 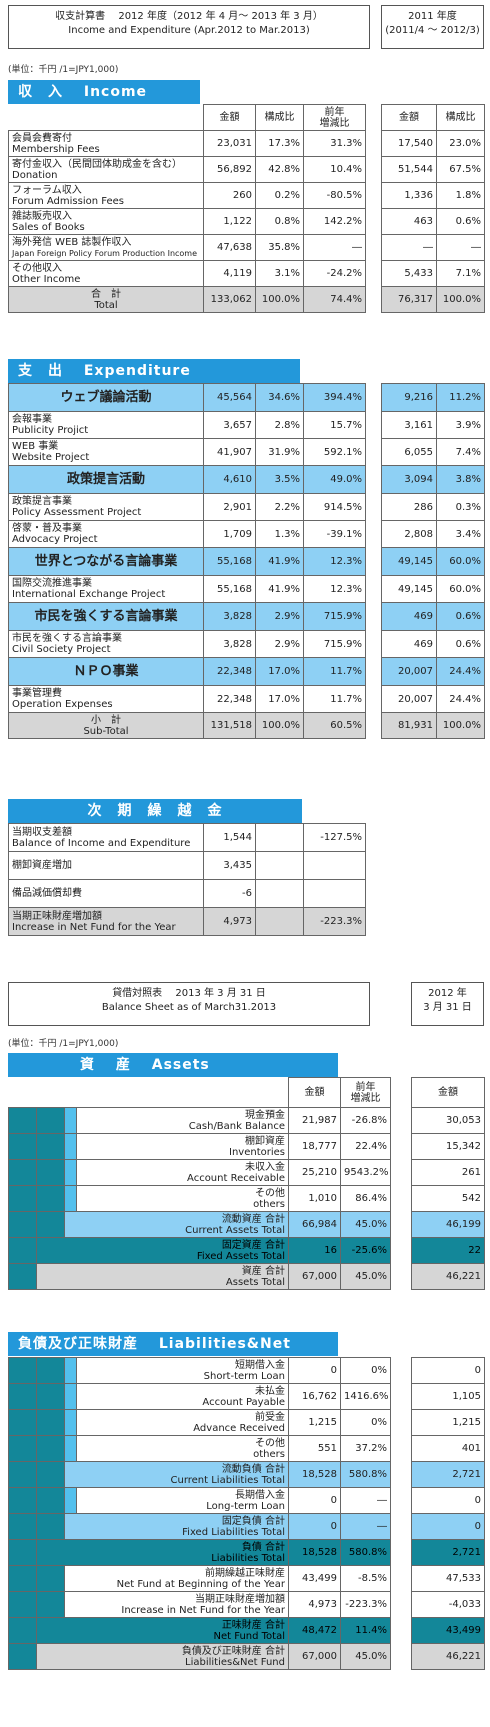 I want to click on label-jp: 棚卸資産, so click(x=265, y=1141).